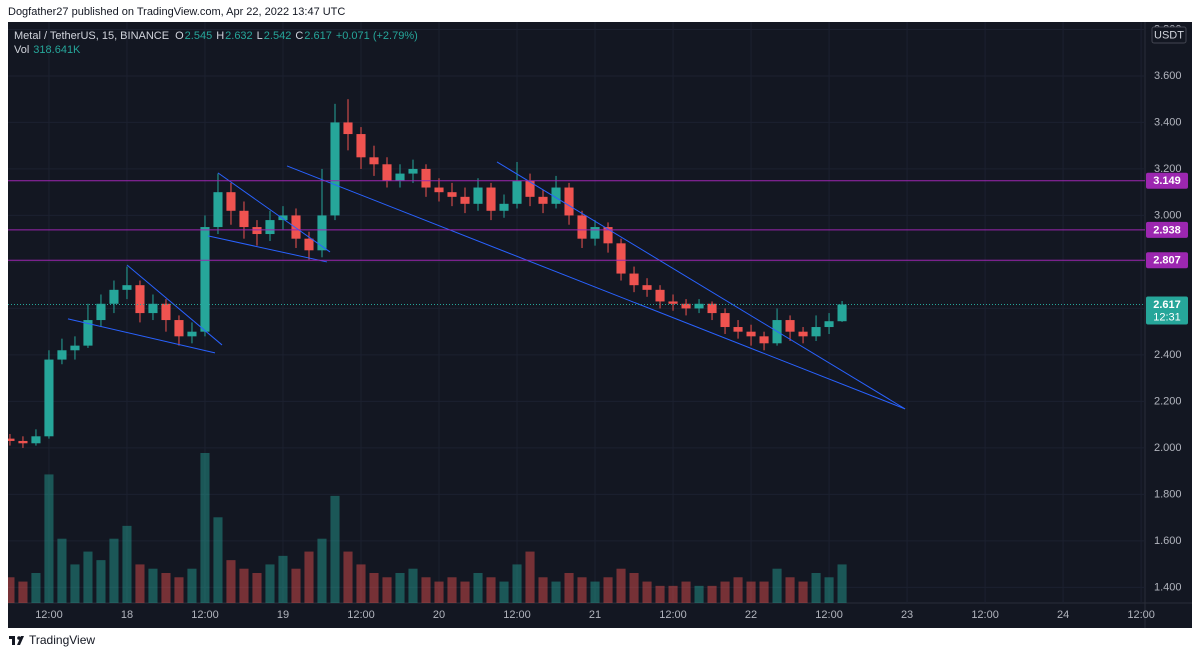 The image size is (1200, 655). Describe the element at coordinates (595, 615) in the screenshot. I see `x-tick-label: 21` at that location.